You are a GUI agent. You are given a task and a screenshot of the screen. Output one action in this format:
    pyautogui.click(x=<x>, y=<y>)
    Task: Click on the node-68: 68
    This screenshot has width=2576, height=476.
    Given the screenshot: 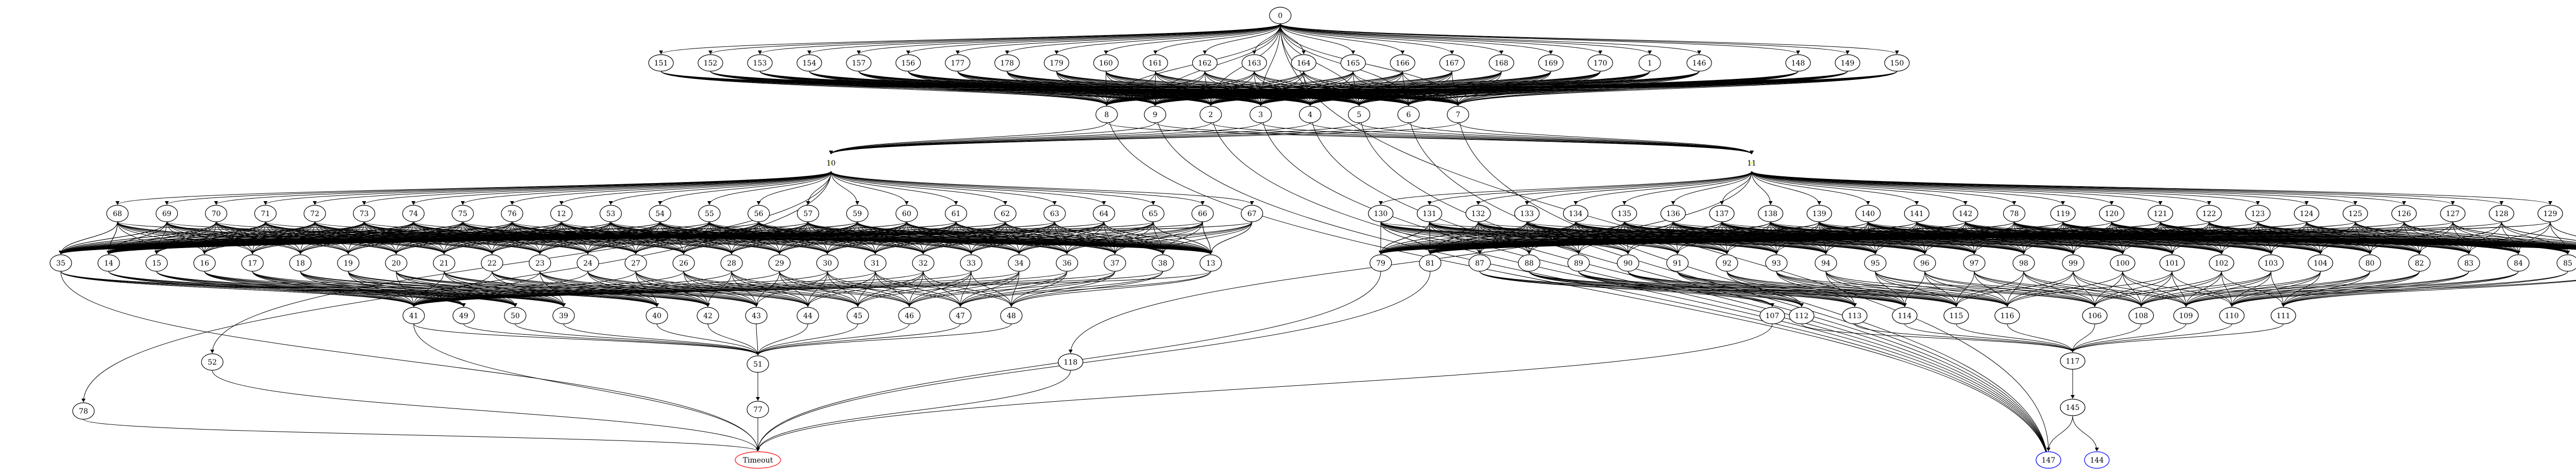 What is the action you would take?
    pyautogui.click(x=117, y=214)
    